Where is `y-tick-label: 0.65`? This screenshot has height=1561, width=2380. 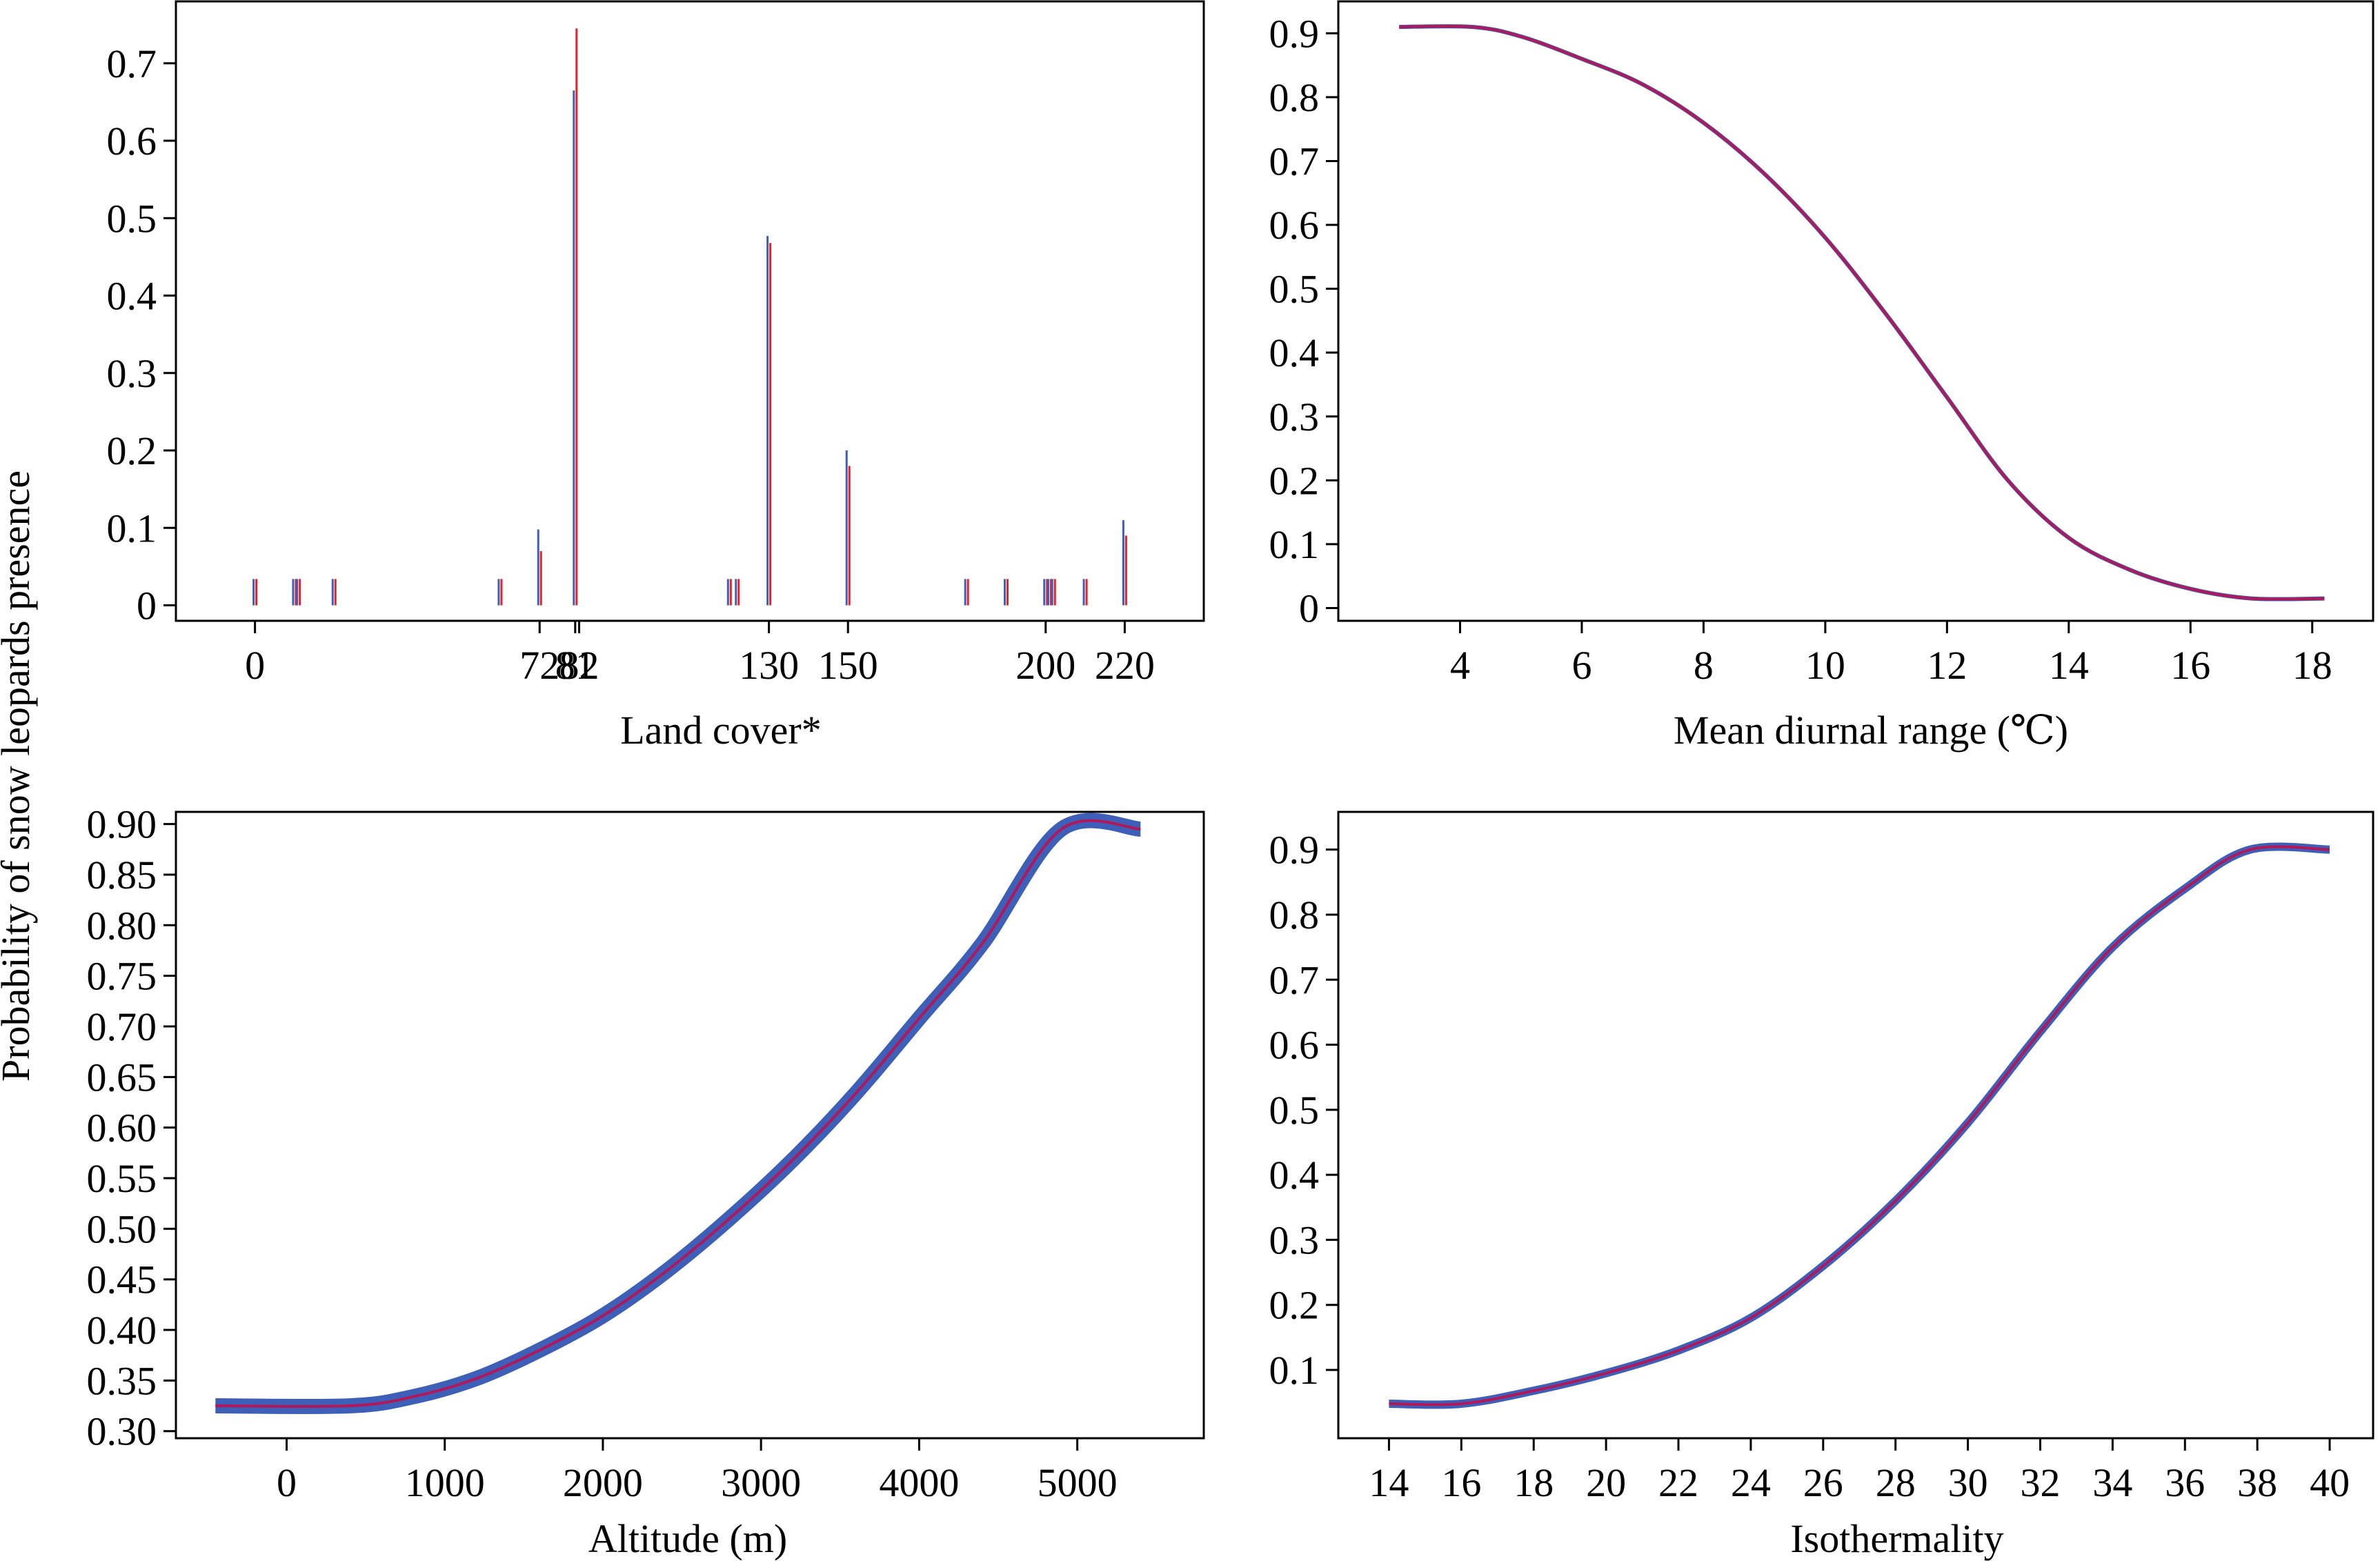
y-tick-label: 0.65 is located at coordinates (122, 1078).